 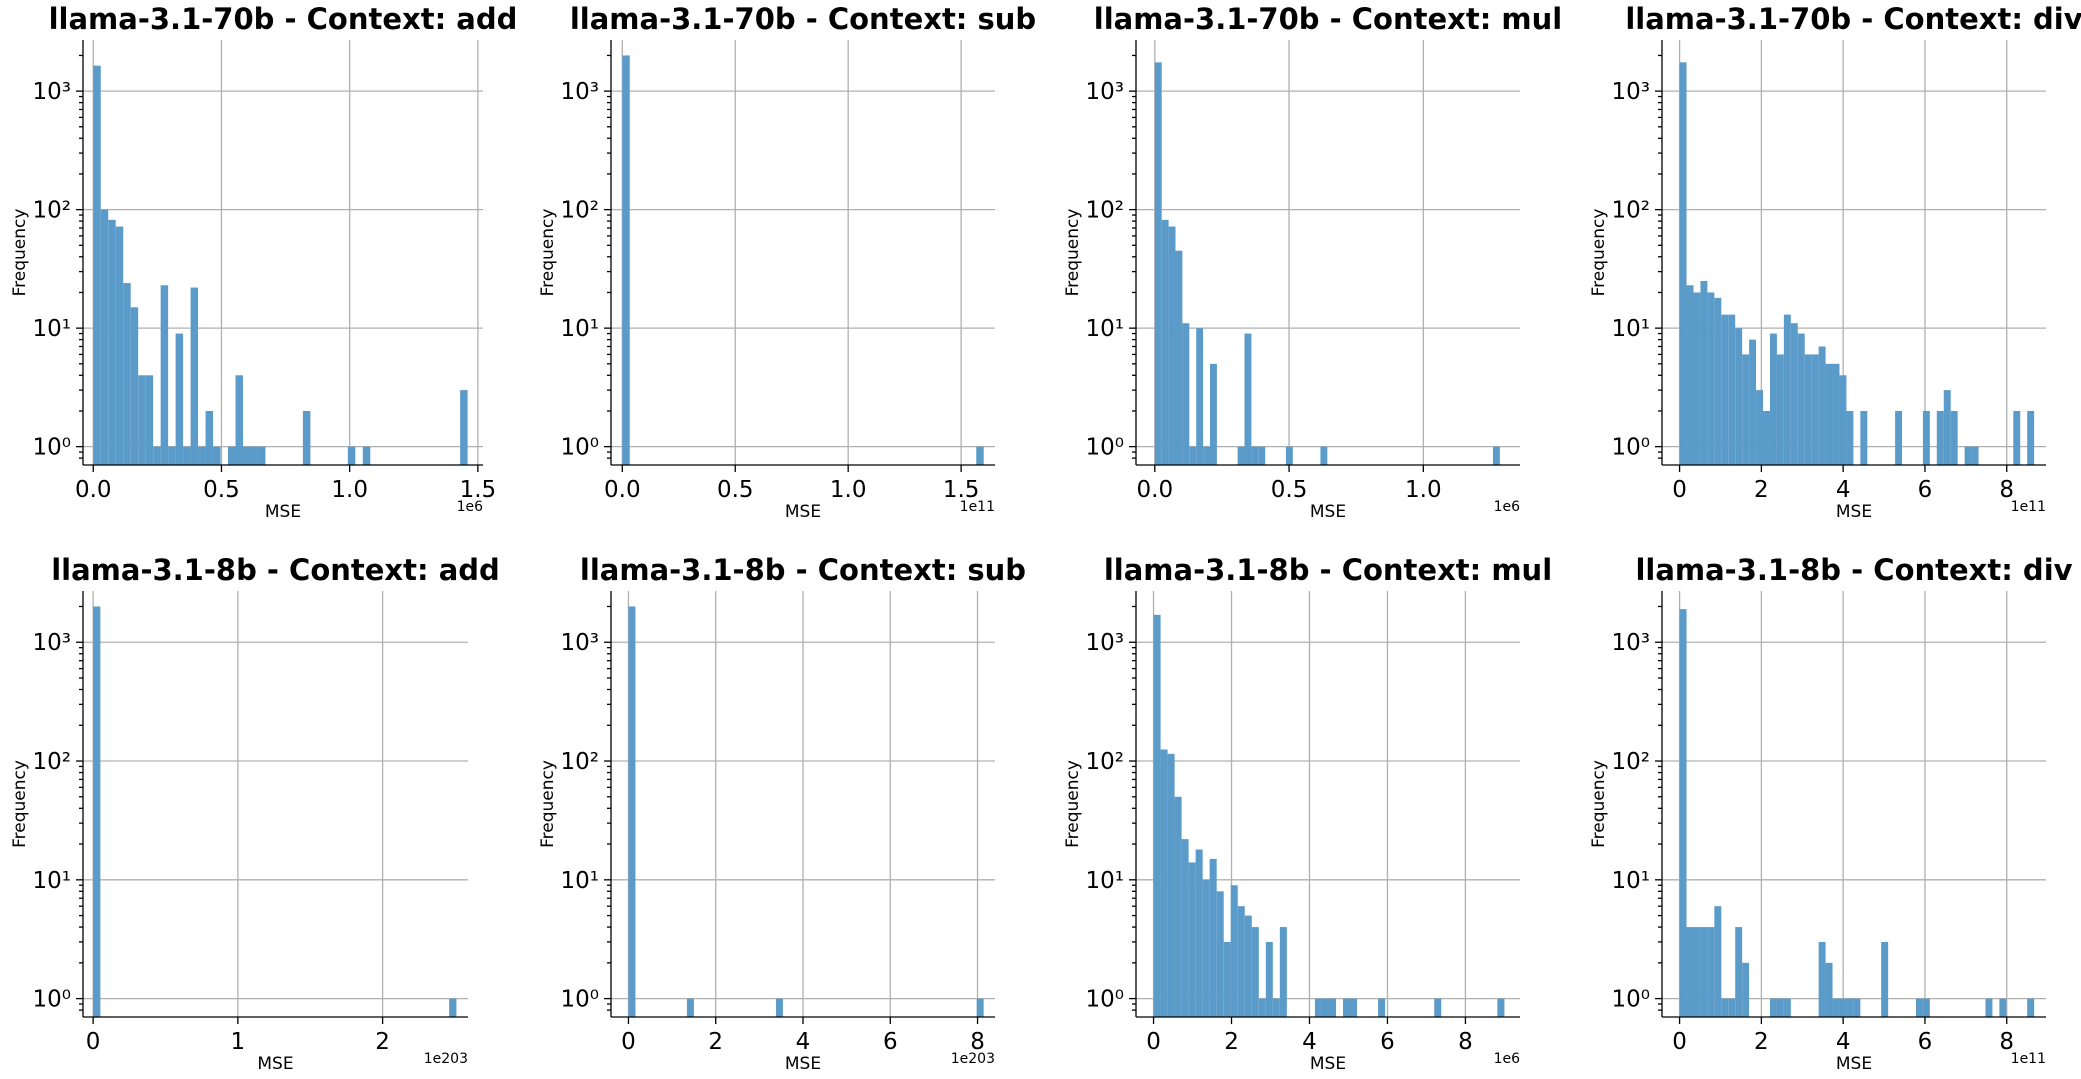 What do you see at coordinates (1853, 570) in the screenshot?
I see `chart-title: llama-3.1-8b - Context: div` at bounding box center [1853, 570].